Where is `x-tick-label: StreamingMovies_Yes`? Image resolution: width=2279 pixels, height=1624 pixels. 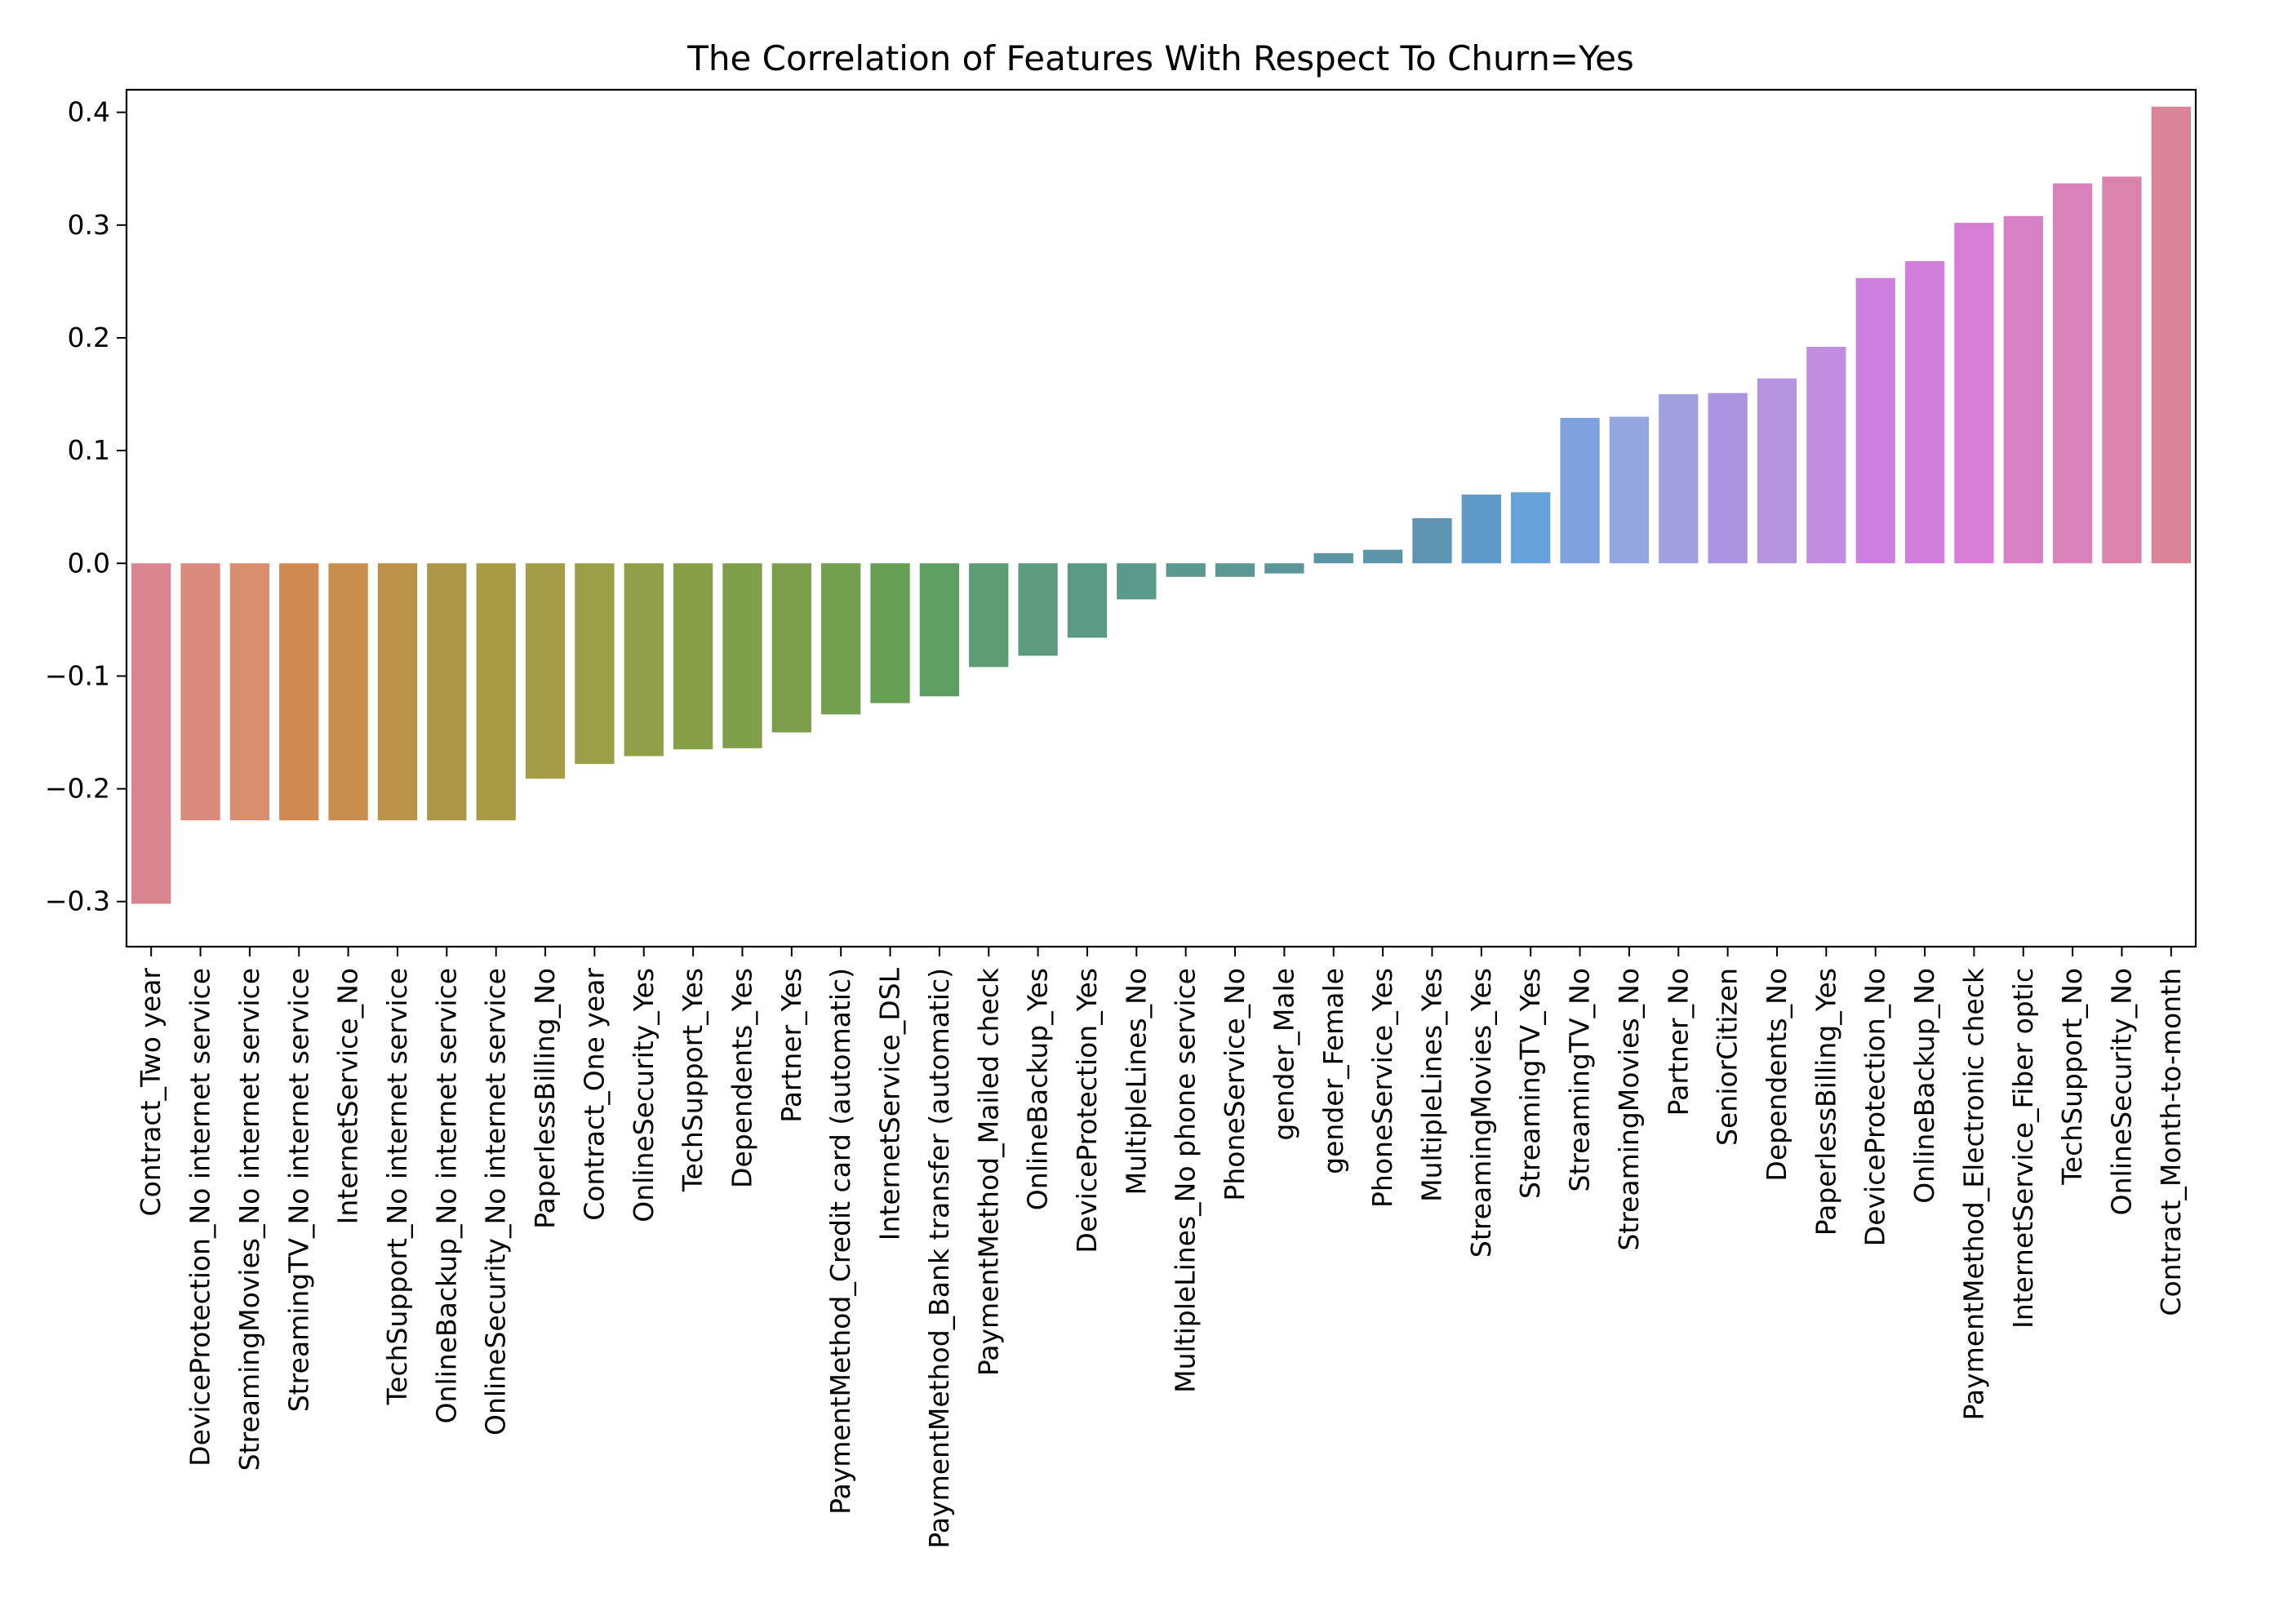
x-tick-label: StreamingMovies_Yes is located at coordinates (1481, 1113).